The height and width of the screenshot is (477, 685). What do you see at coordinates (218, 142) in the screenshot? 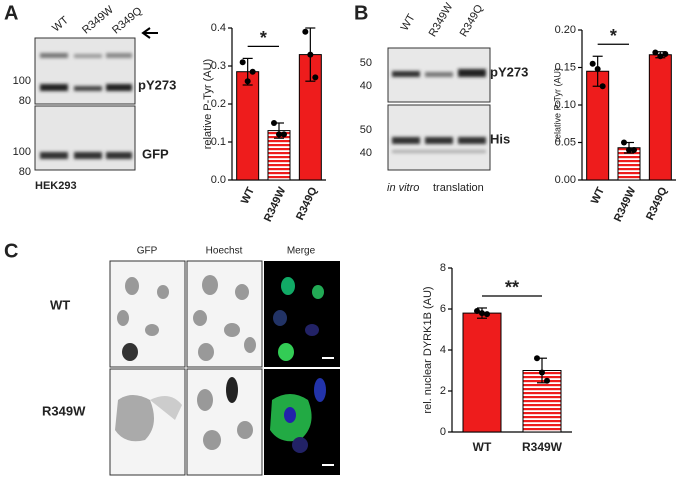
I see `y-tick-label: 0.1` at bounding box center [218, 142].